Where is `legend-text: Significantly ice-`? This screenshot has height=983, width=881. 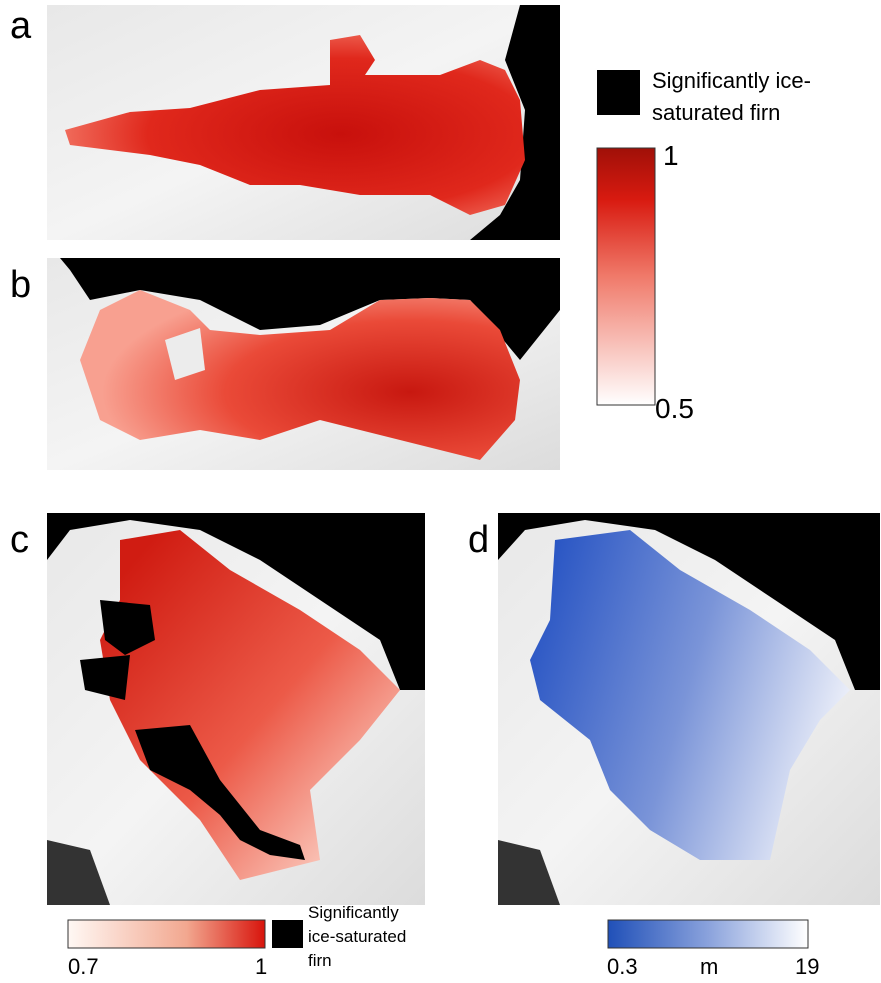
legend-text: Significantly ice- is located at coordinates (731, 80).